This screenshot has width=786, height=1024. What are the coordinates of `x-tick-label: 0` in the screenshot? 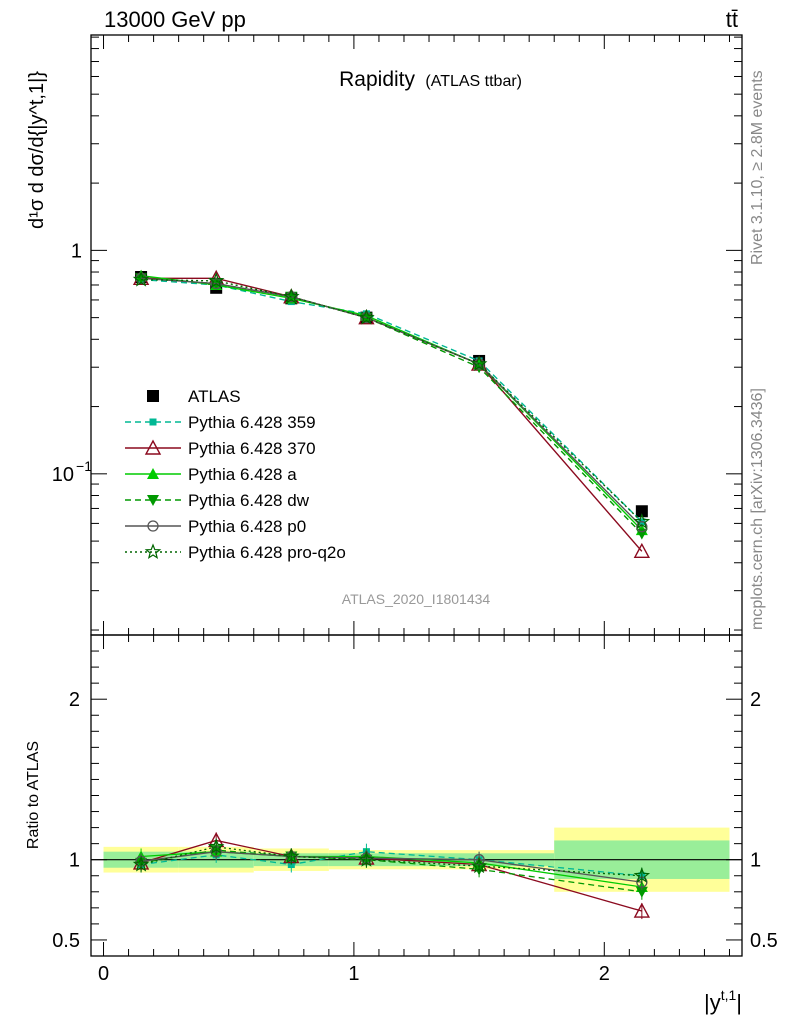 It's located at (103, 974).